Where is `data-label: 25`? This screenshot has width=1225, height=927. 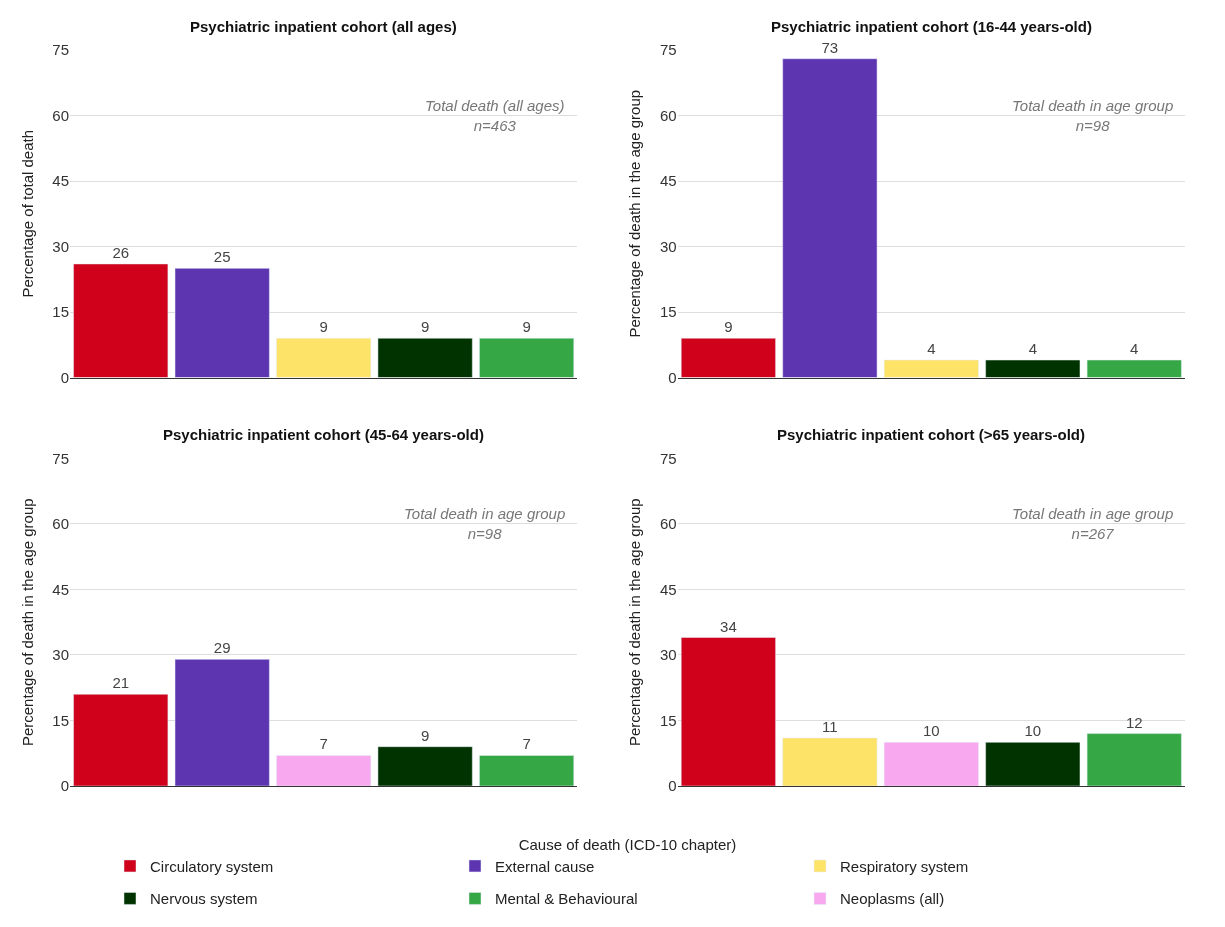
data-label: 25 is located at coordinates (222, 257).